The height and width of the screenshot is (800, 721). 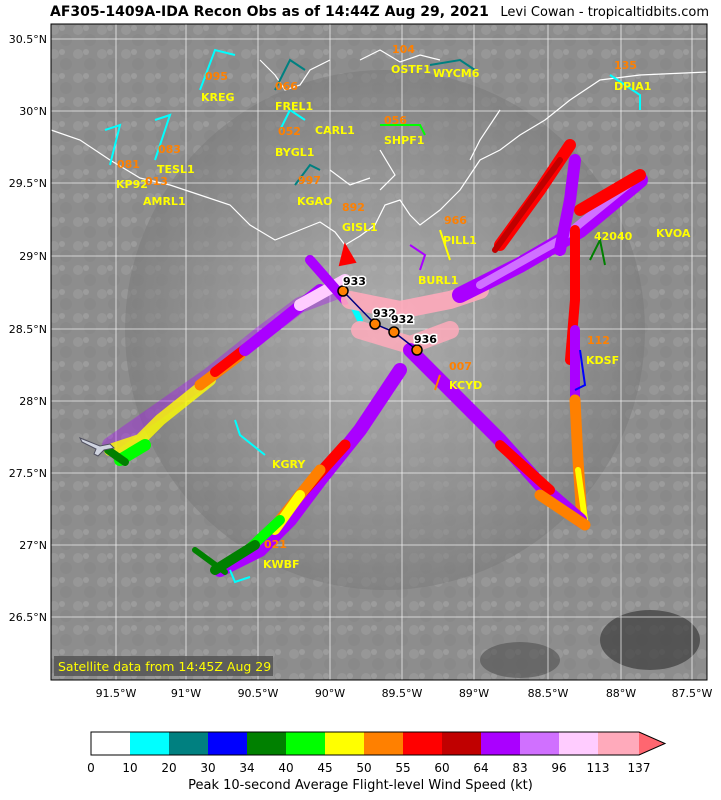 I want to click on colorbar-tick: 30, so click(x=207, y=768).